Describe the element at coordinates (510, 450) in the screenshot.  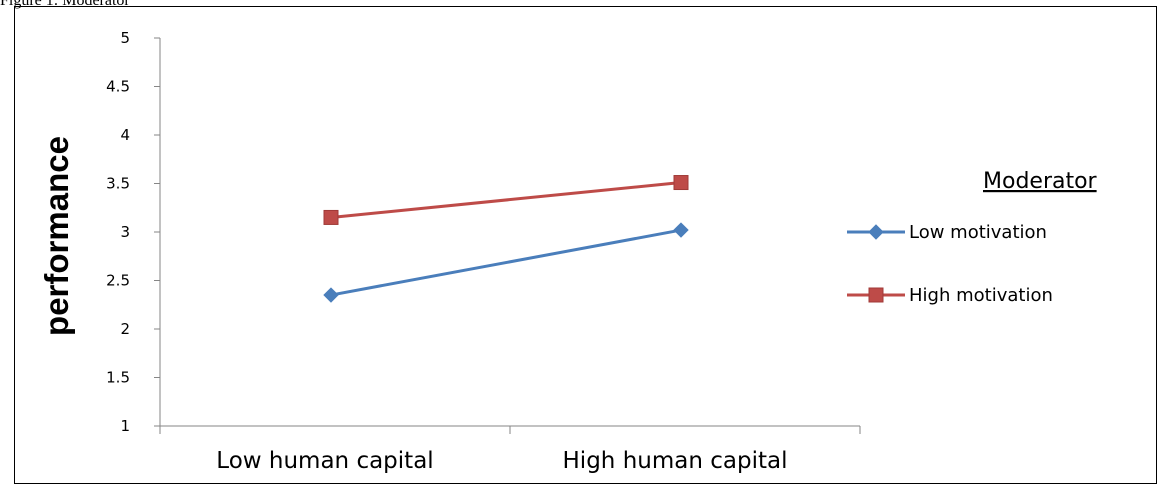
I see `x-axis-ticks: Low human capital High human capital` at that location.